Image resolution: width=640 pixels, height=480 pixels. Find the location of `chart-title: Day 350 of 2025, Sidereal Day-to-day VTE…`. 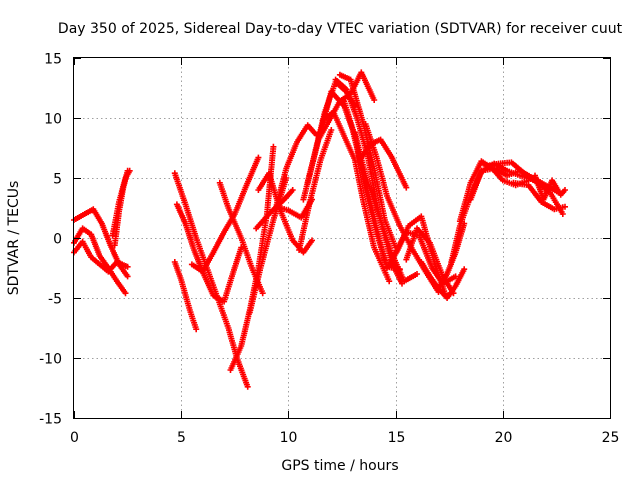

chart-title: Day 350 of 2025, Sidereal Day-to-day VTE… is located at coordinates (340, 29).